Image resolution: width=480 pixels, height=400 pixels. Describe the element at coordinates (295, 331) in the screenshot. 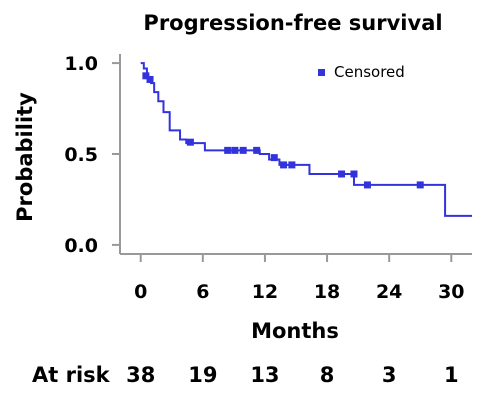

I see `x-axis-title: Months` at that location.